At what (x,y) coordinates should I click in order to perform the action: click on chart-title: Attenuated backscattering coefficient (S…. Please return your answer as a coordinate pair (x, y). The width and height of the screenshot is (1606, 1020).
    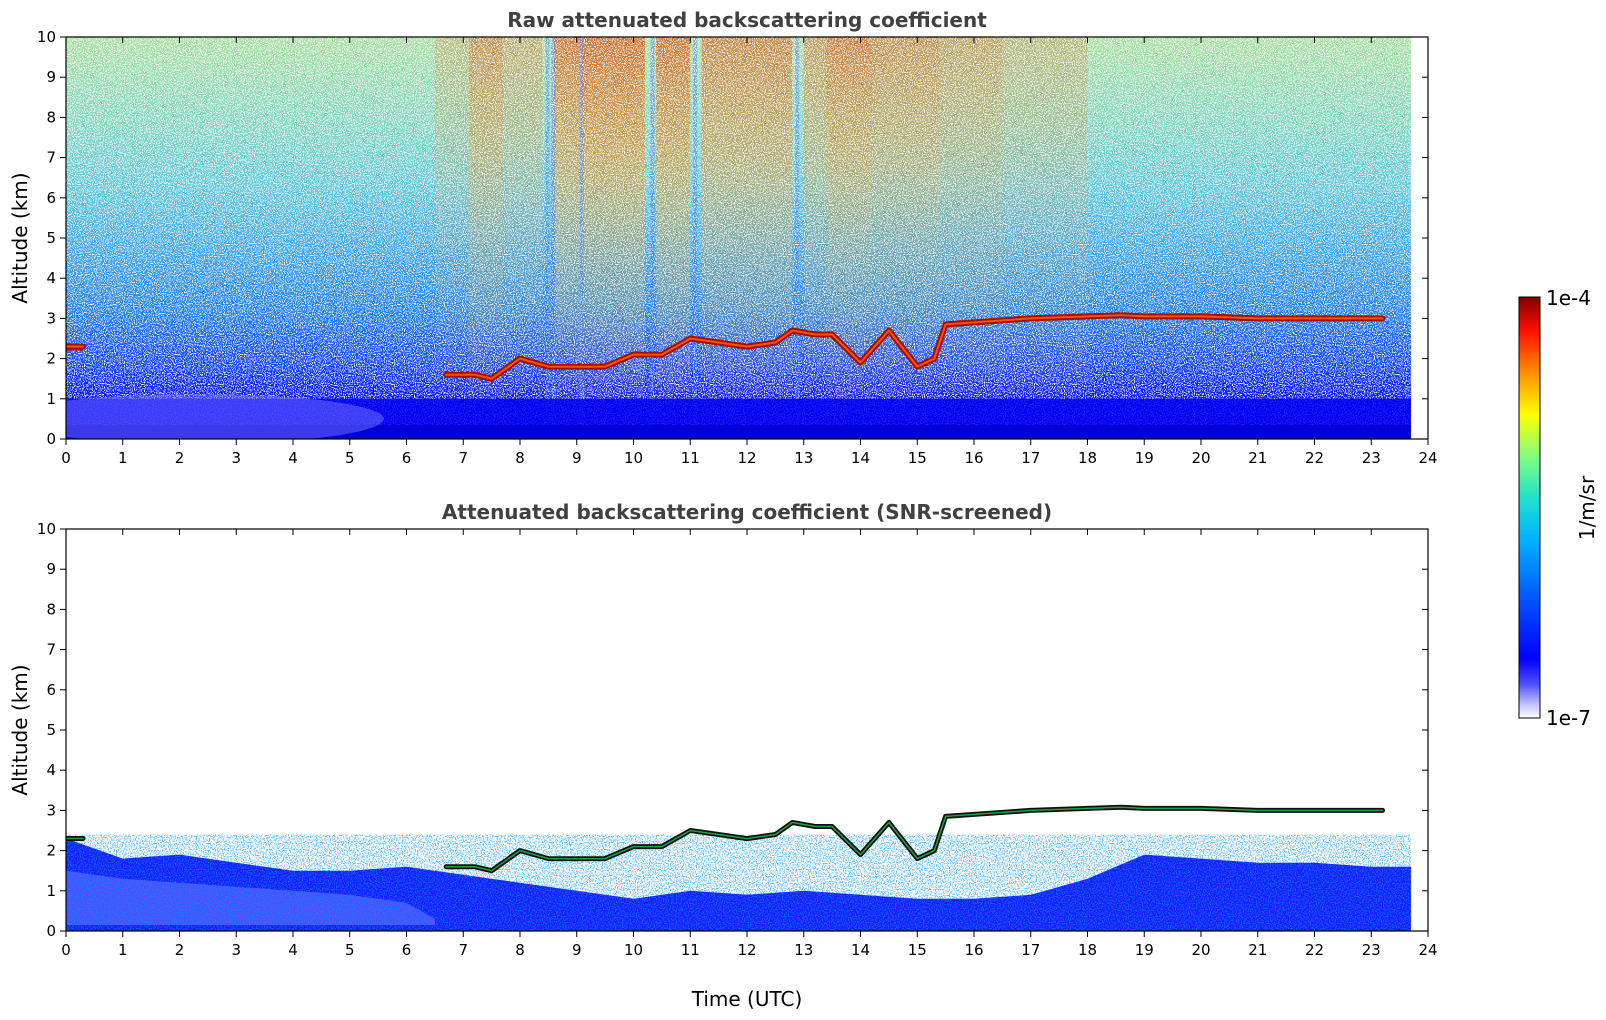
    Looking at the image, I should click on (747, 512).